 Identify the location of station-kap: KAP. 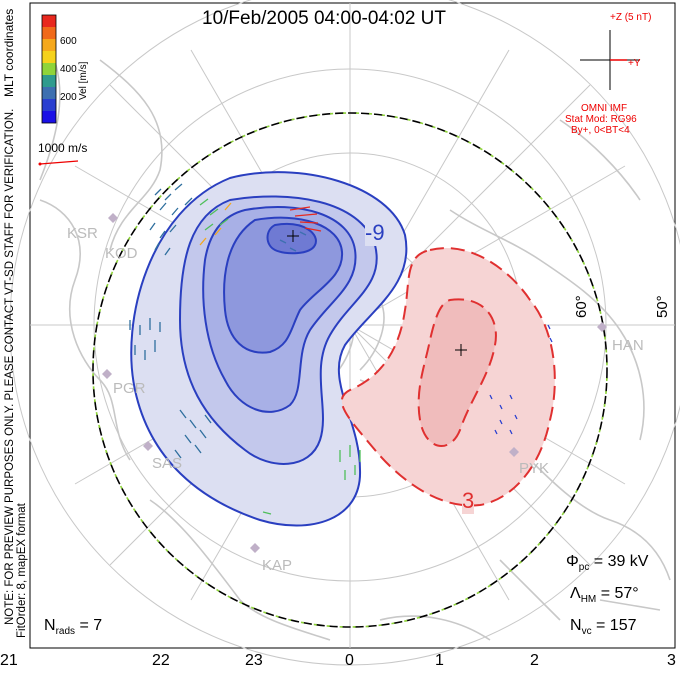
(277, 565).